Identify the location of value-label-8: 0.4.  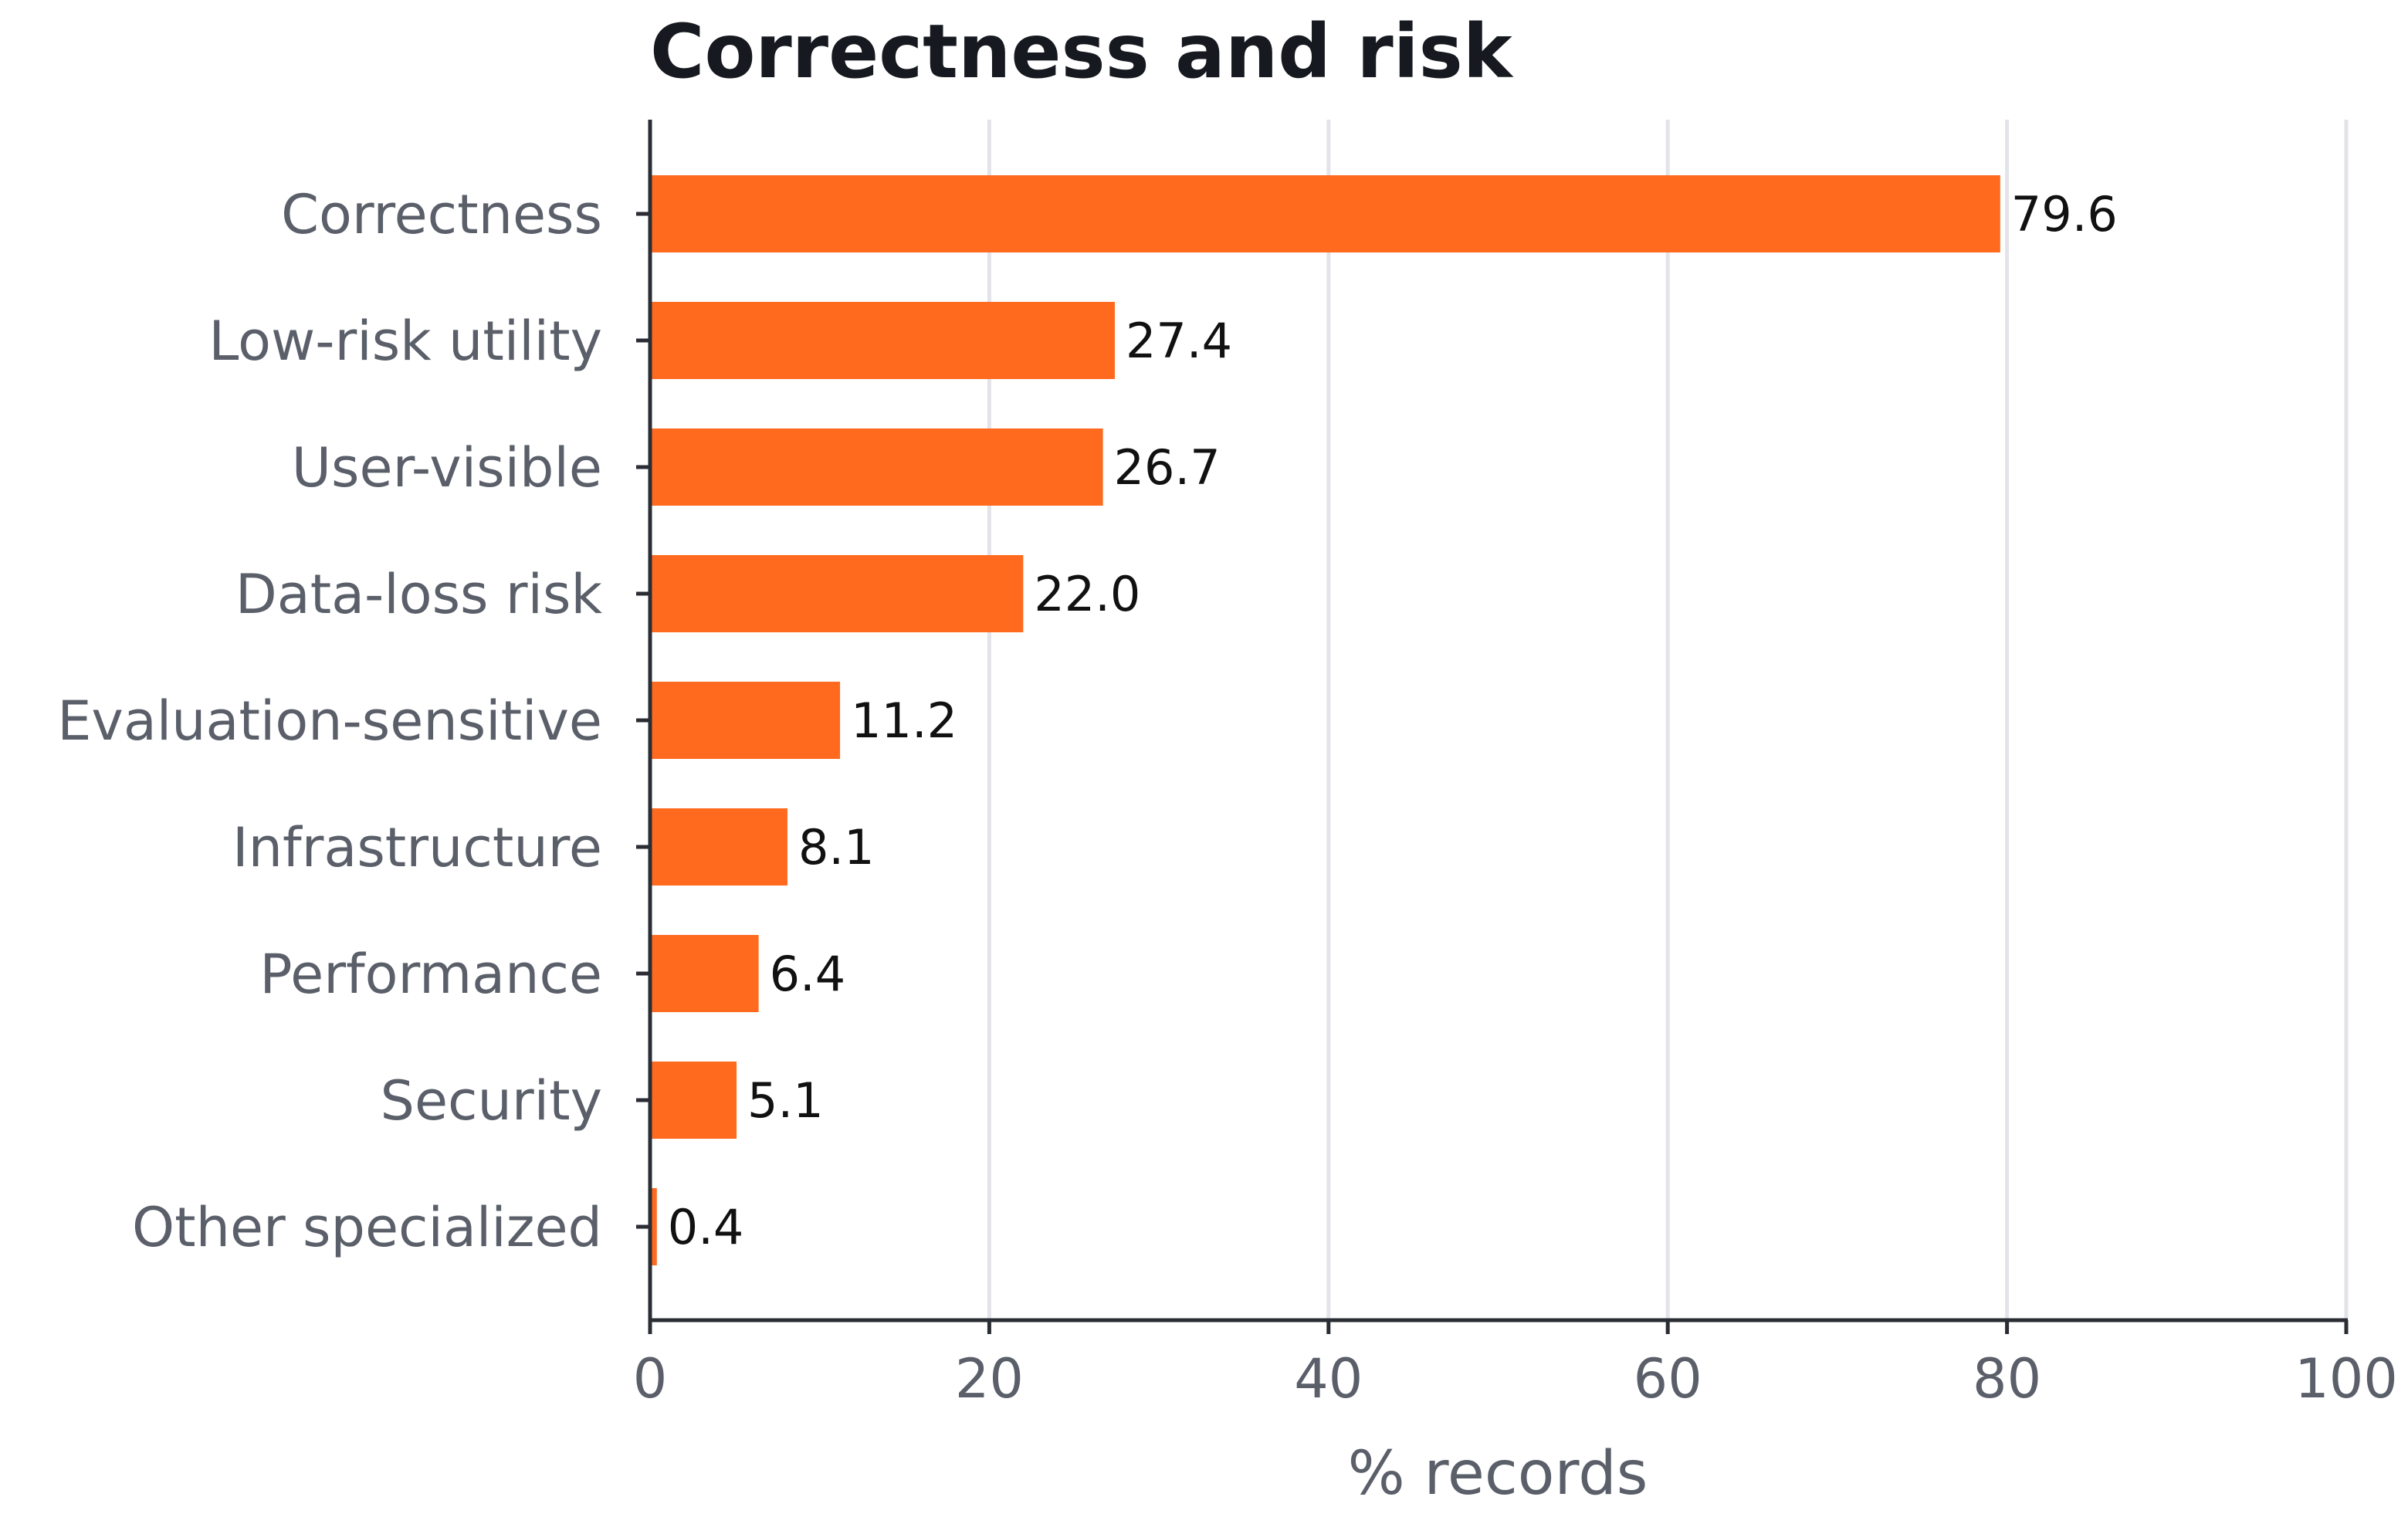
(706, 1227).